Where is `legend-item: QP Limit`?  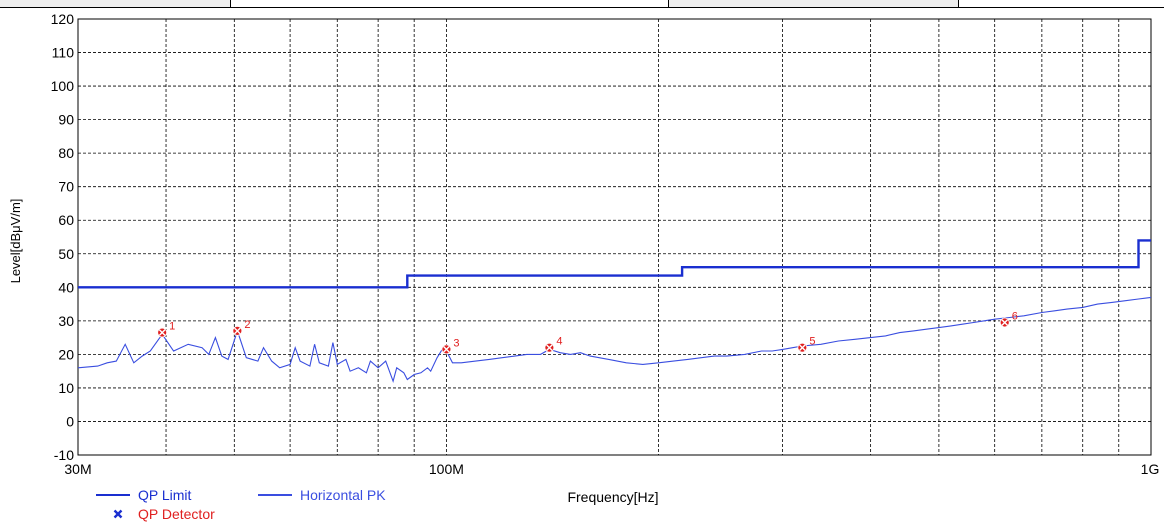
legend-item: QP Limit is located at coordinates (144, 495).